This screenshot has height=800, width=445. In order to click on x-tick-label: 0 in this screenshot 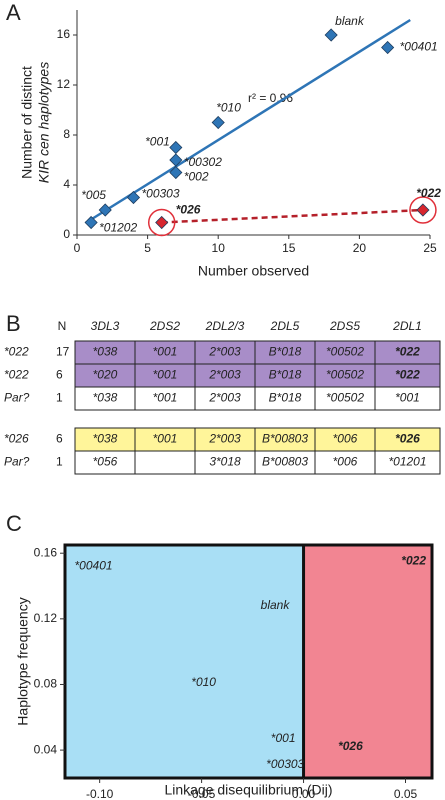, I will do `click(77, 248)`.